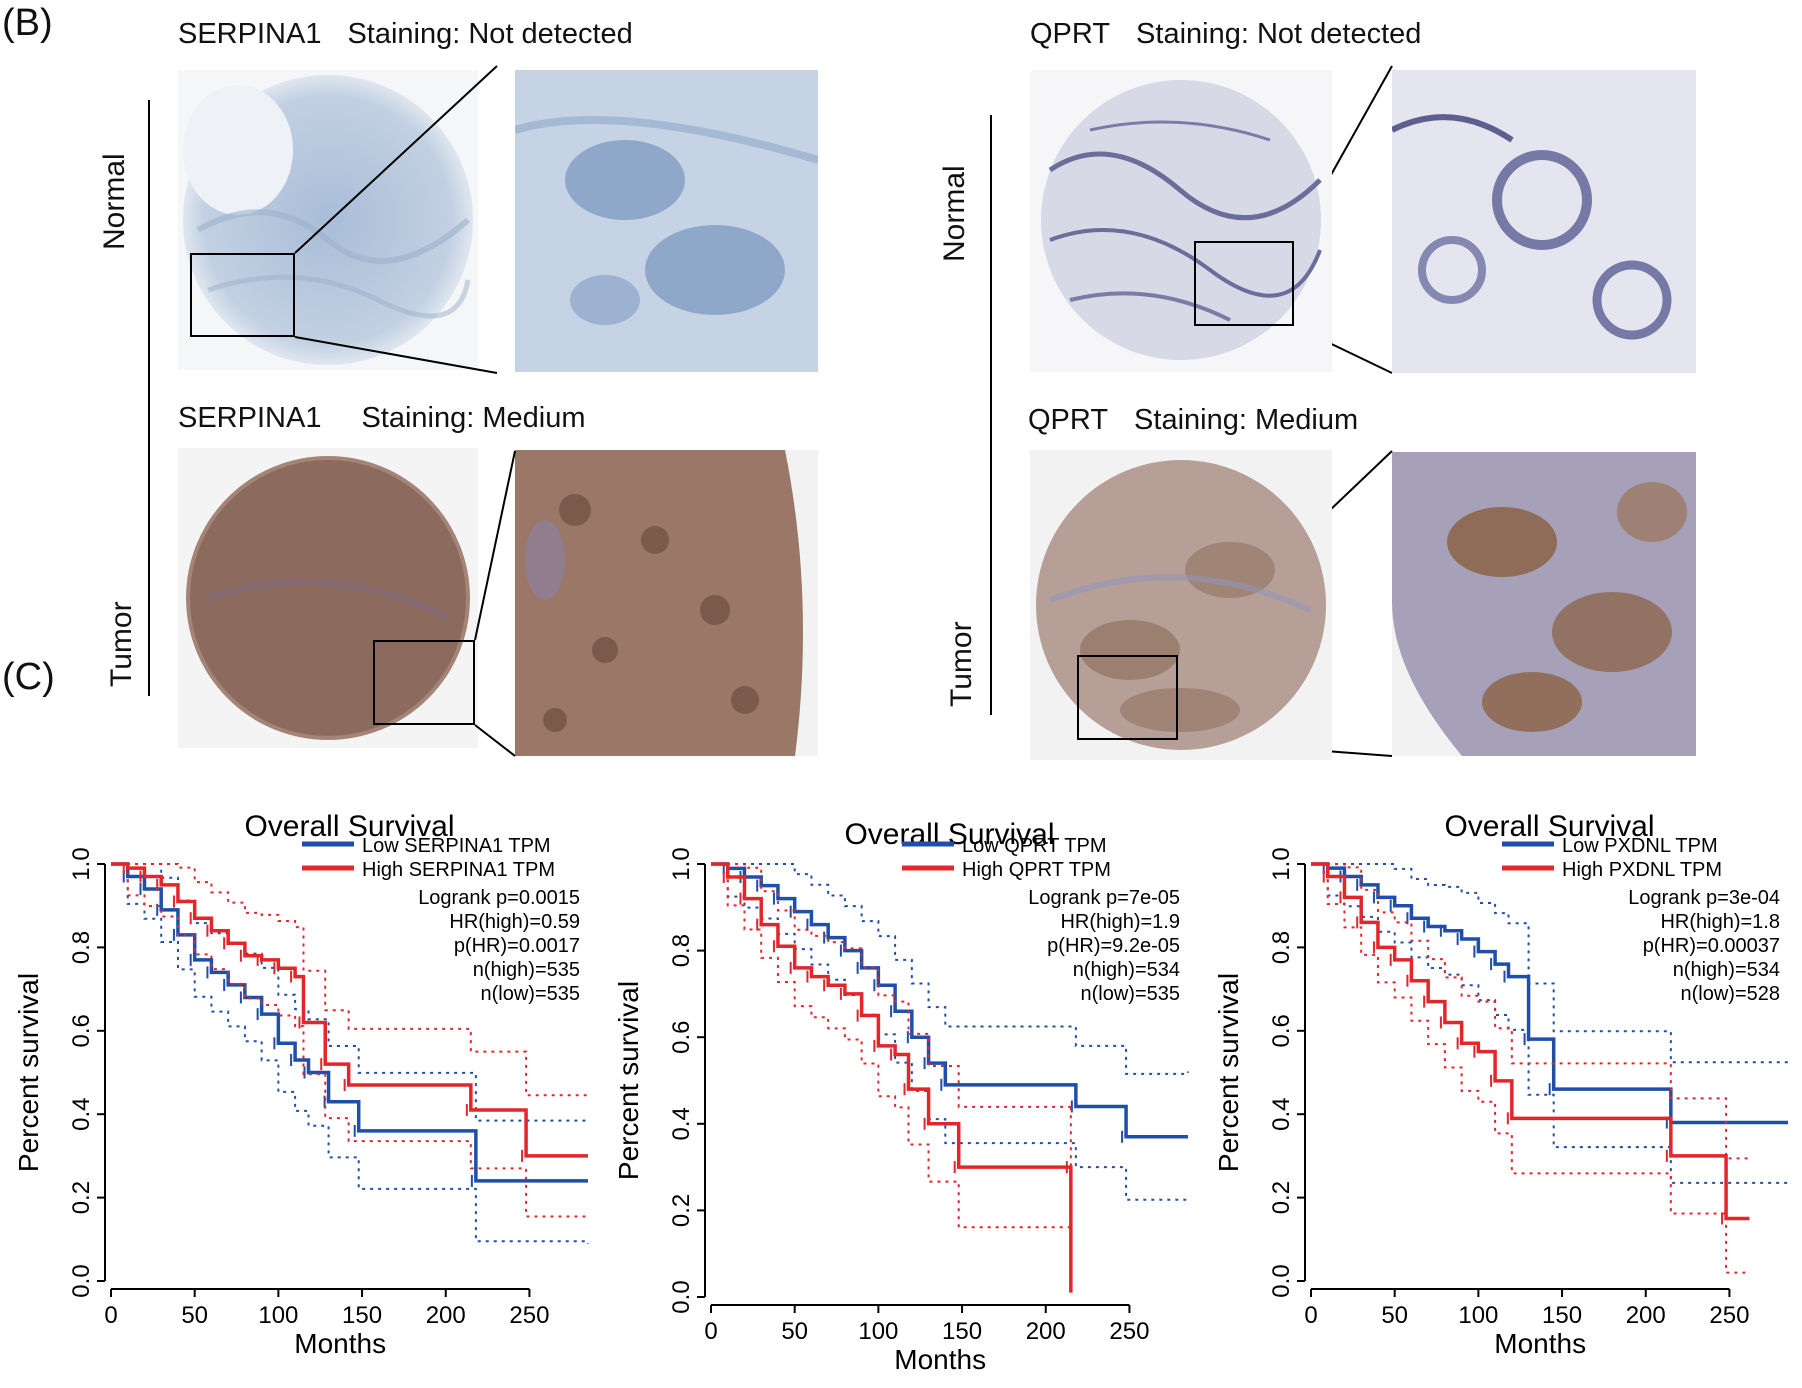  I want to click on legend-label: Low SERPINA1 TPM, so click(456, 846).